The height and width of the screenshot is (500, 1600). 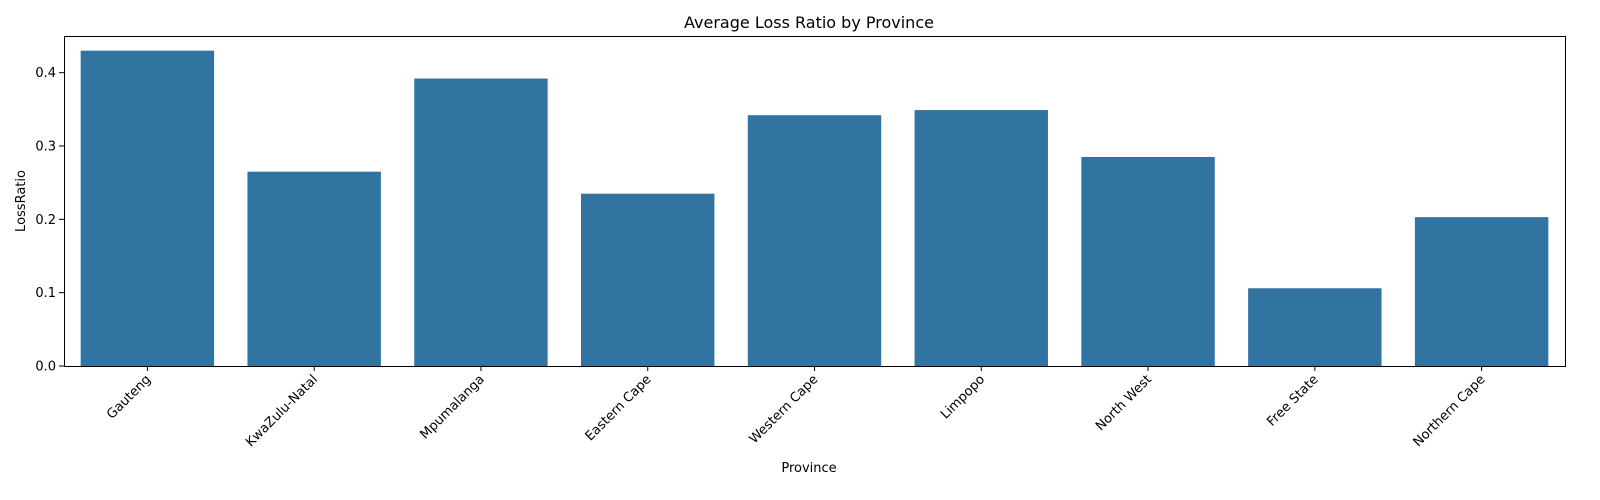 What do you see at coordinates (147, 208) in the screenshot?
I see `bar-gauteng` at bounding box center [147, 208].